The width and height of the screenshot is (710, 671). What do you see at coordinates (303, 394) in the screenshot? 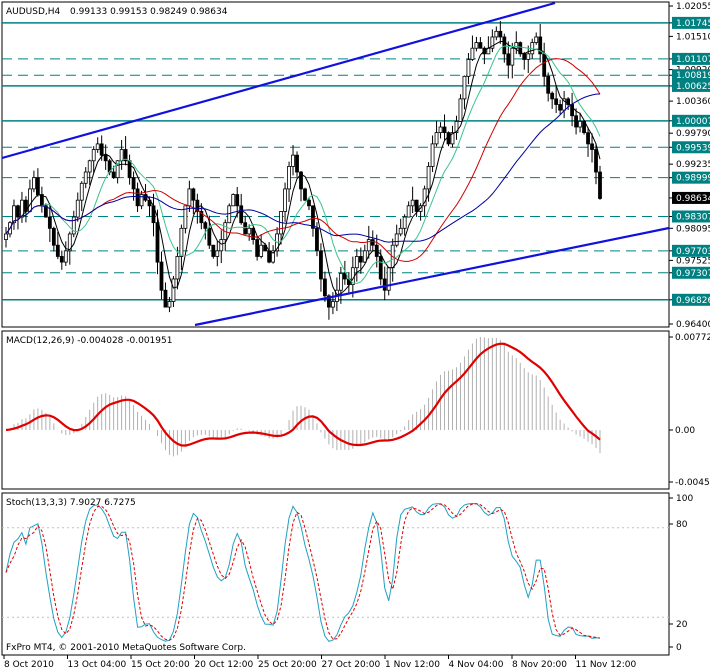
I see `macd-signal-line` at bounding box center [303, 394].